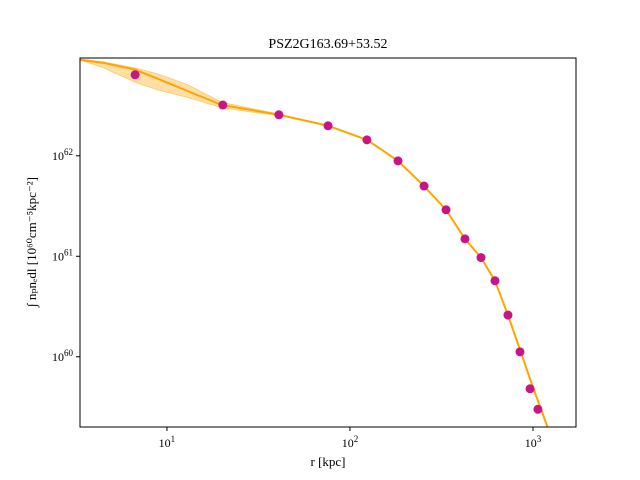 This screenshot has height=480, width=640. I want to click on y-axis-label: ∫ nₚnₑdl [10⁶⁰cm⁻⁵kpc⁻²], so click(32, 242).